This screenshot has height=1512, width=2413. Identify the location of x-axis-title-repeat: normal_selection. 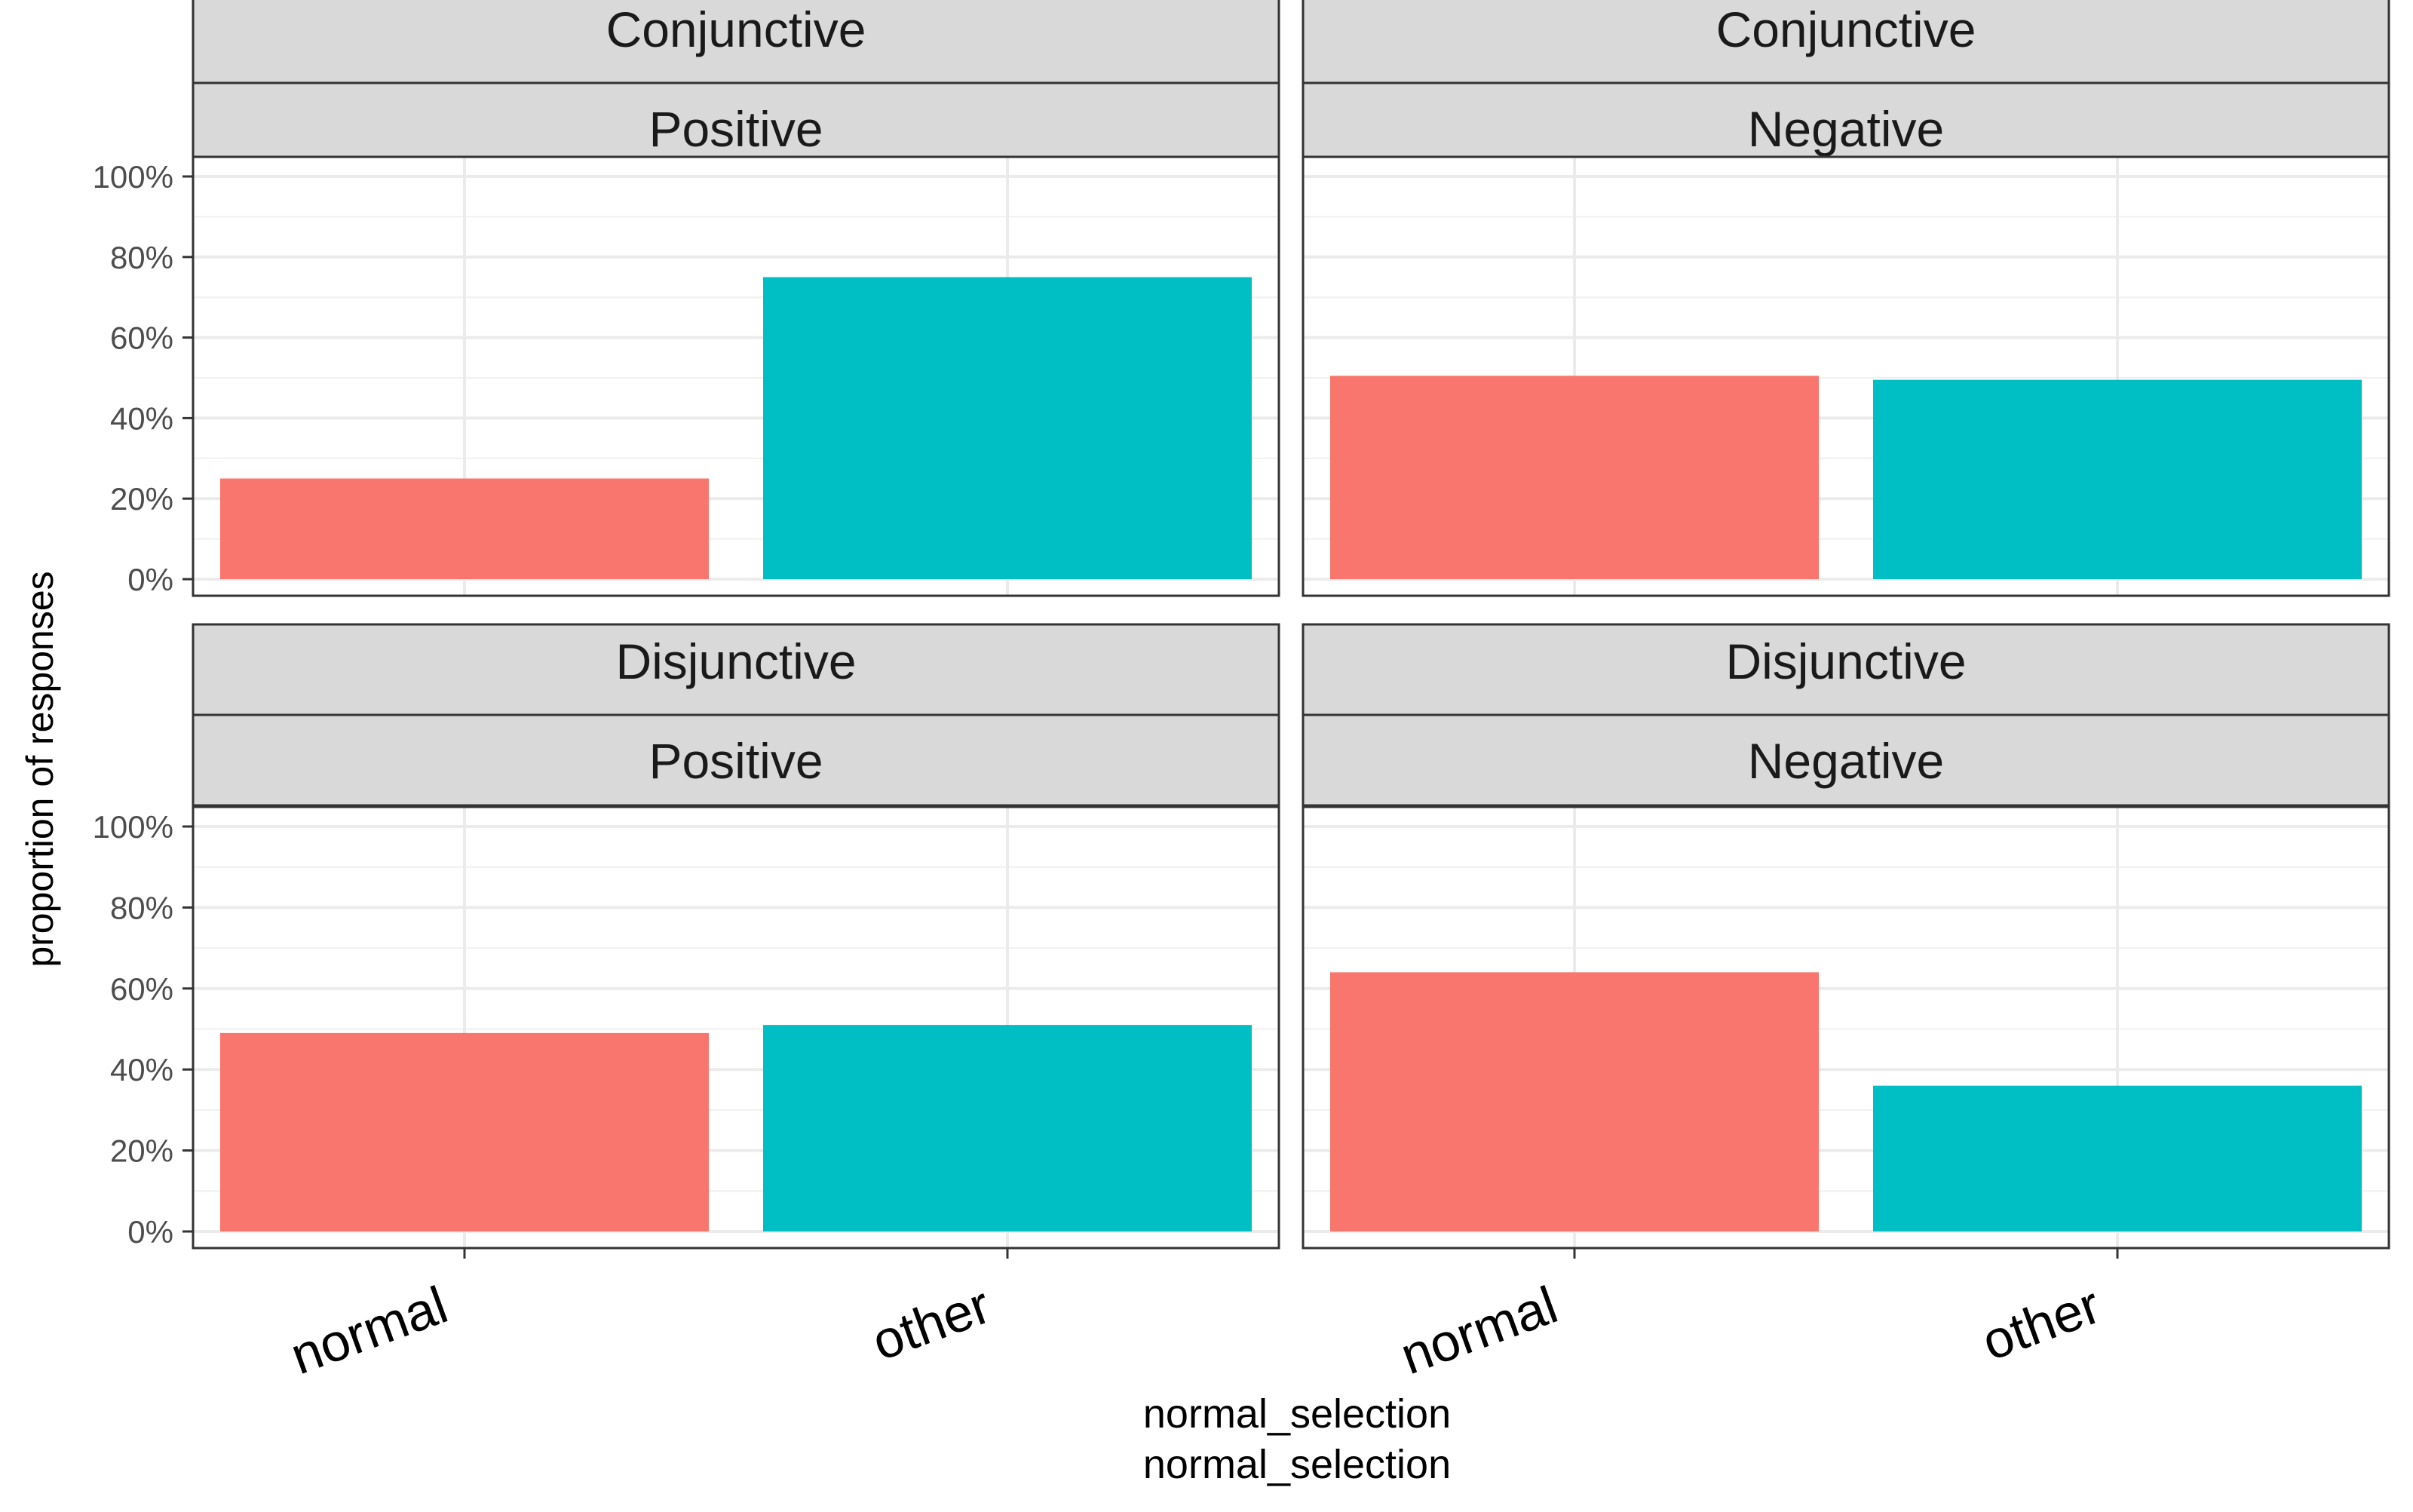
(1297, 1464).